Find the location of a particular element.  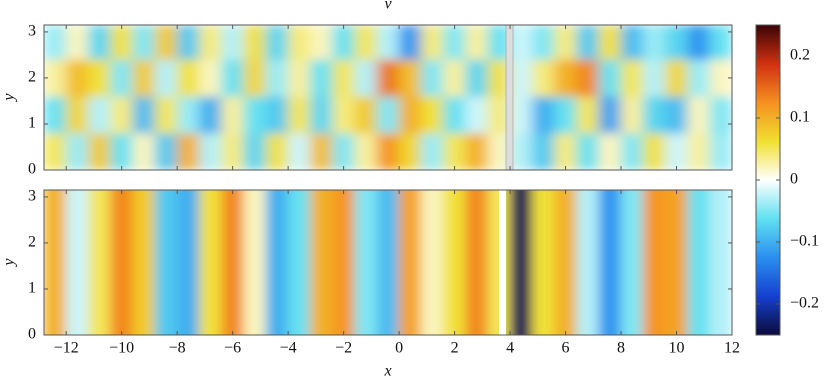

x-tick-label: 0 is located at coordinates (399, 348).